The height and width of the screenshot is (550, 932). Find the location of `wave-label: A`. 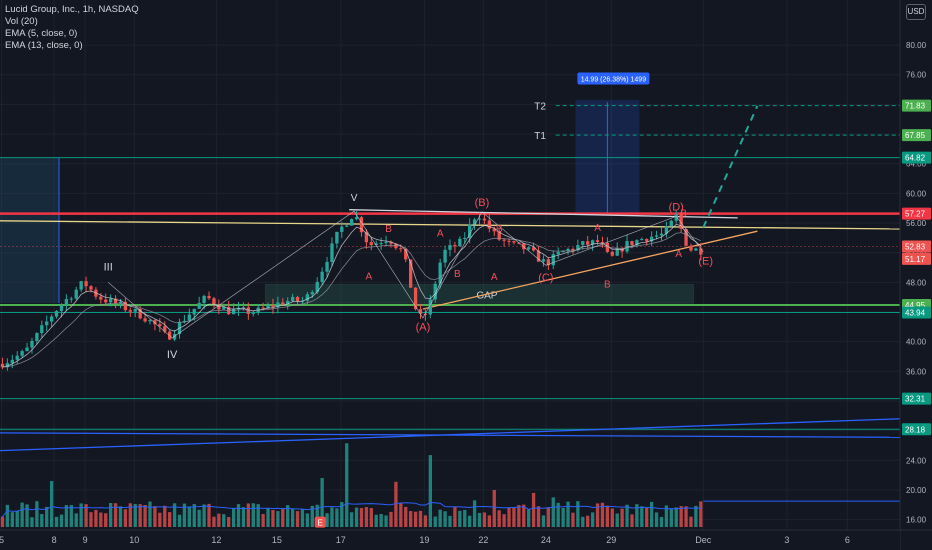

wave-label: A is located at coordinates (678, 254).